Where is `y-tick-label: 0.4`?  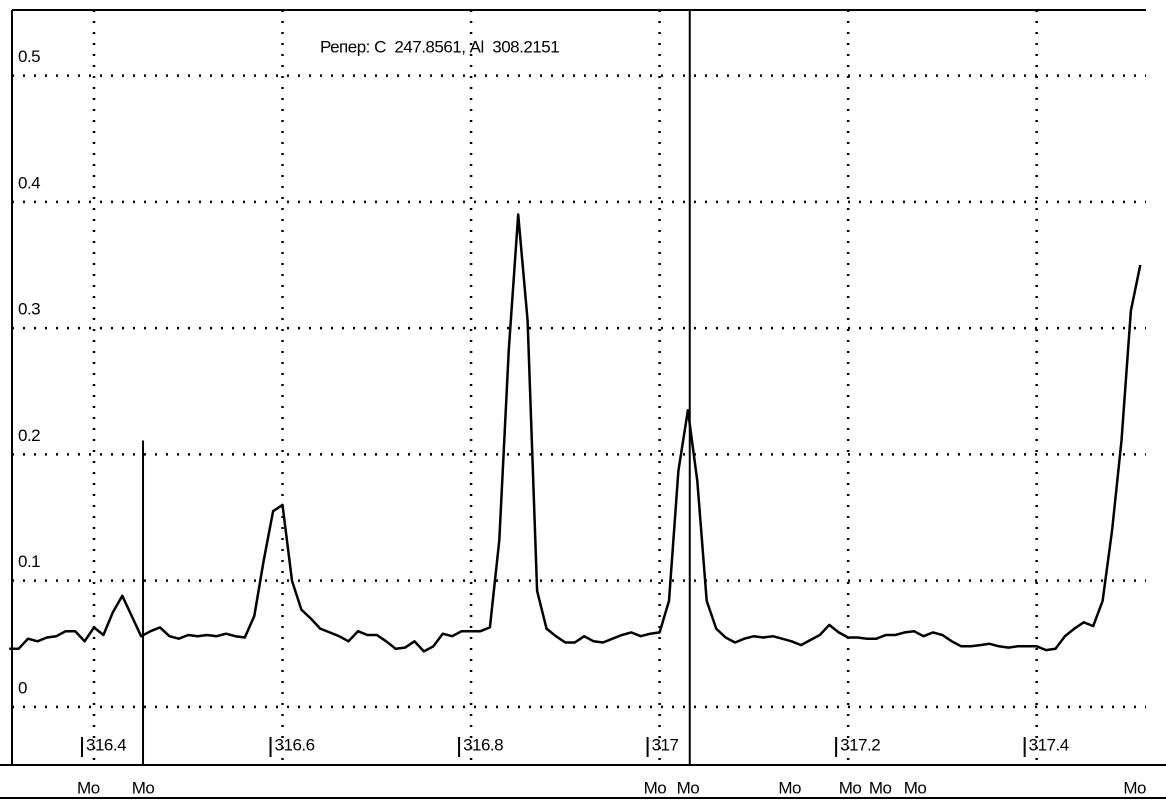 y-tick-label: 0.4 is located at coordinates (29, 182).